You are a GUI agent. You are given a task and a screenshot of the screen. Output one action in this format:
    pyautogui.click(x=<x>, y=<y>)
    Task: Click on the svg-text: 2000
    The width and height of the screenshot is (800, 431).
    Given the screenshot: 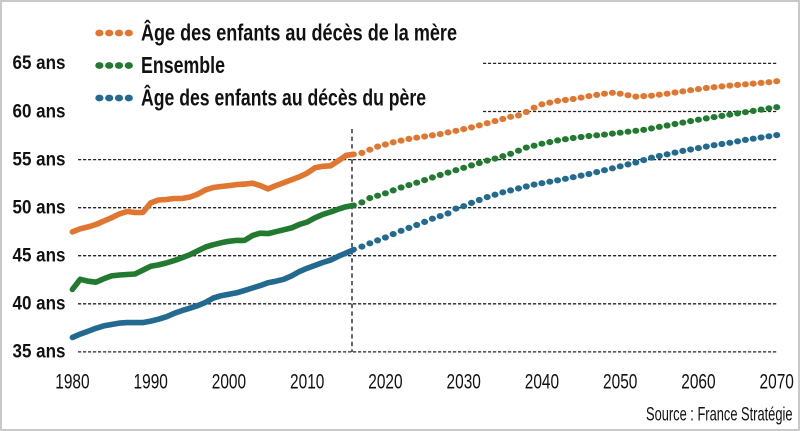 What is the action you would take?
    pyautogui.click(x=229, y=382)
    